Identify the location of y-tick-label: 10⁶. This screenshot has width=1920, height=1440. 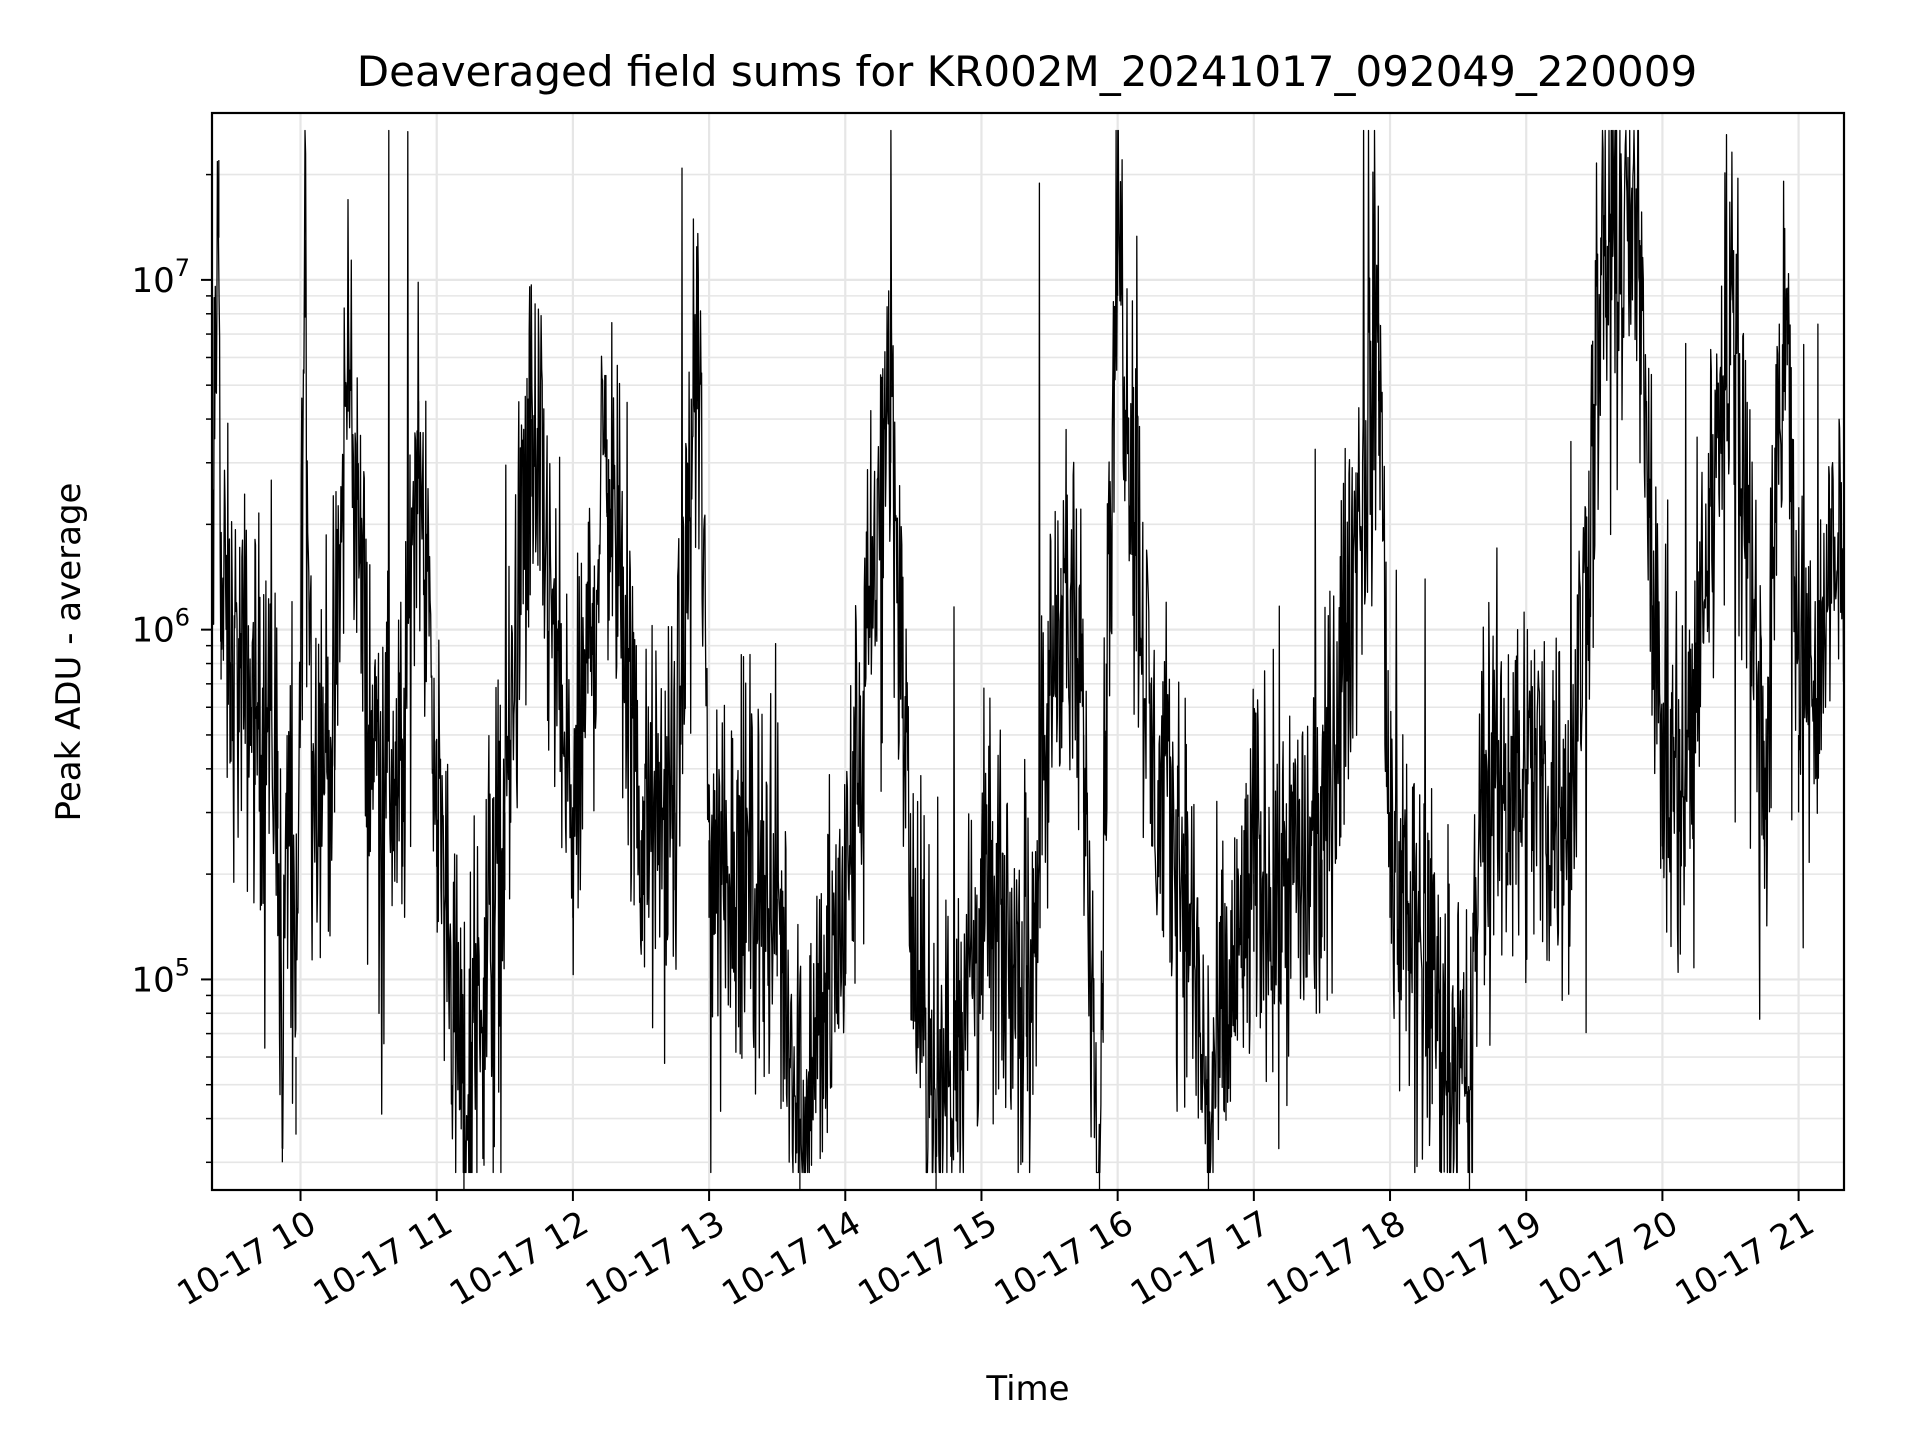
(160, 627).